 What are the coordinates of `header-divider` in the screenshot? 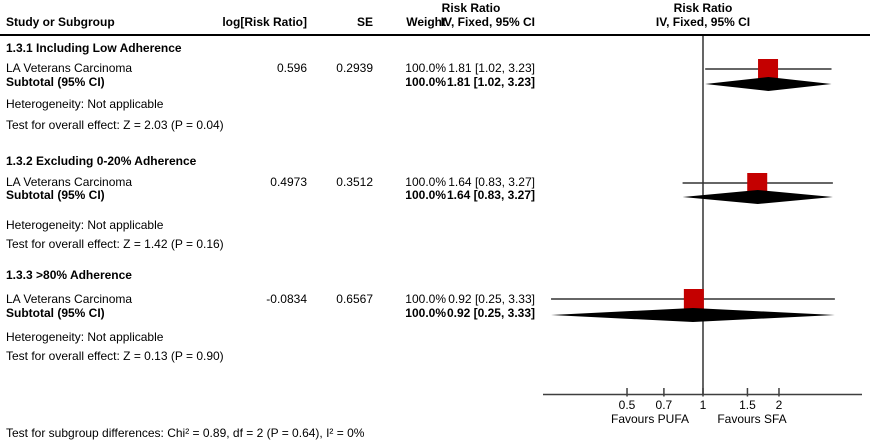 It's located at (435, 35).